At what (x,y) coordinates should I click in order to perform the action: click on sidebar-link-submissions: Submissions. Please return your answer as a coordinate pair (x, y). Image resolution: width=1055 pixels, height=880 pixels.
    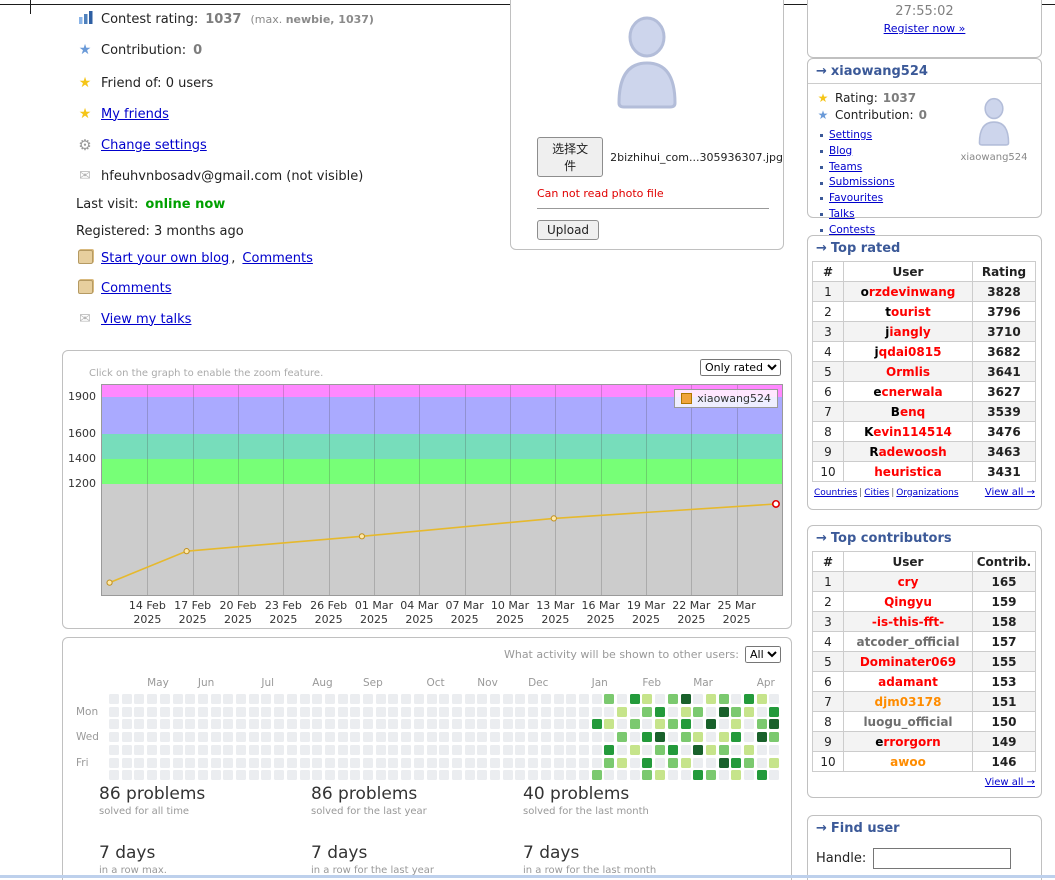
    Looking at the image, I should click on (862, 182).